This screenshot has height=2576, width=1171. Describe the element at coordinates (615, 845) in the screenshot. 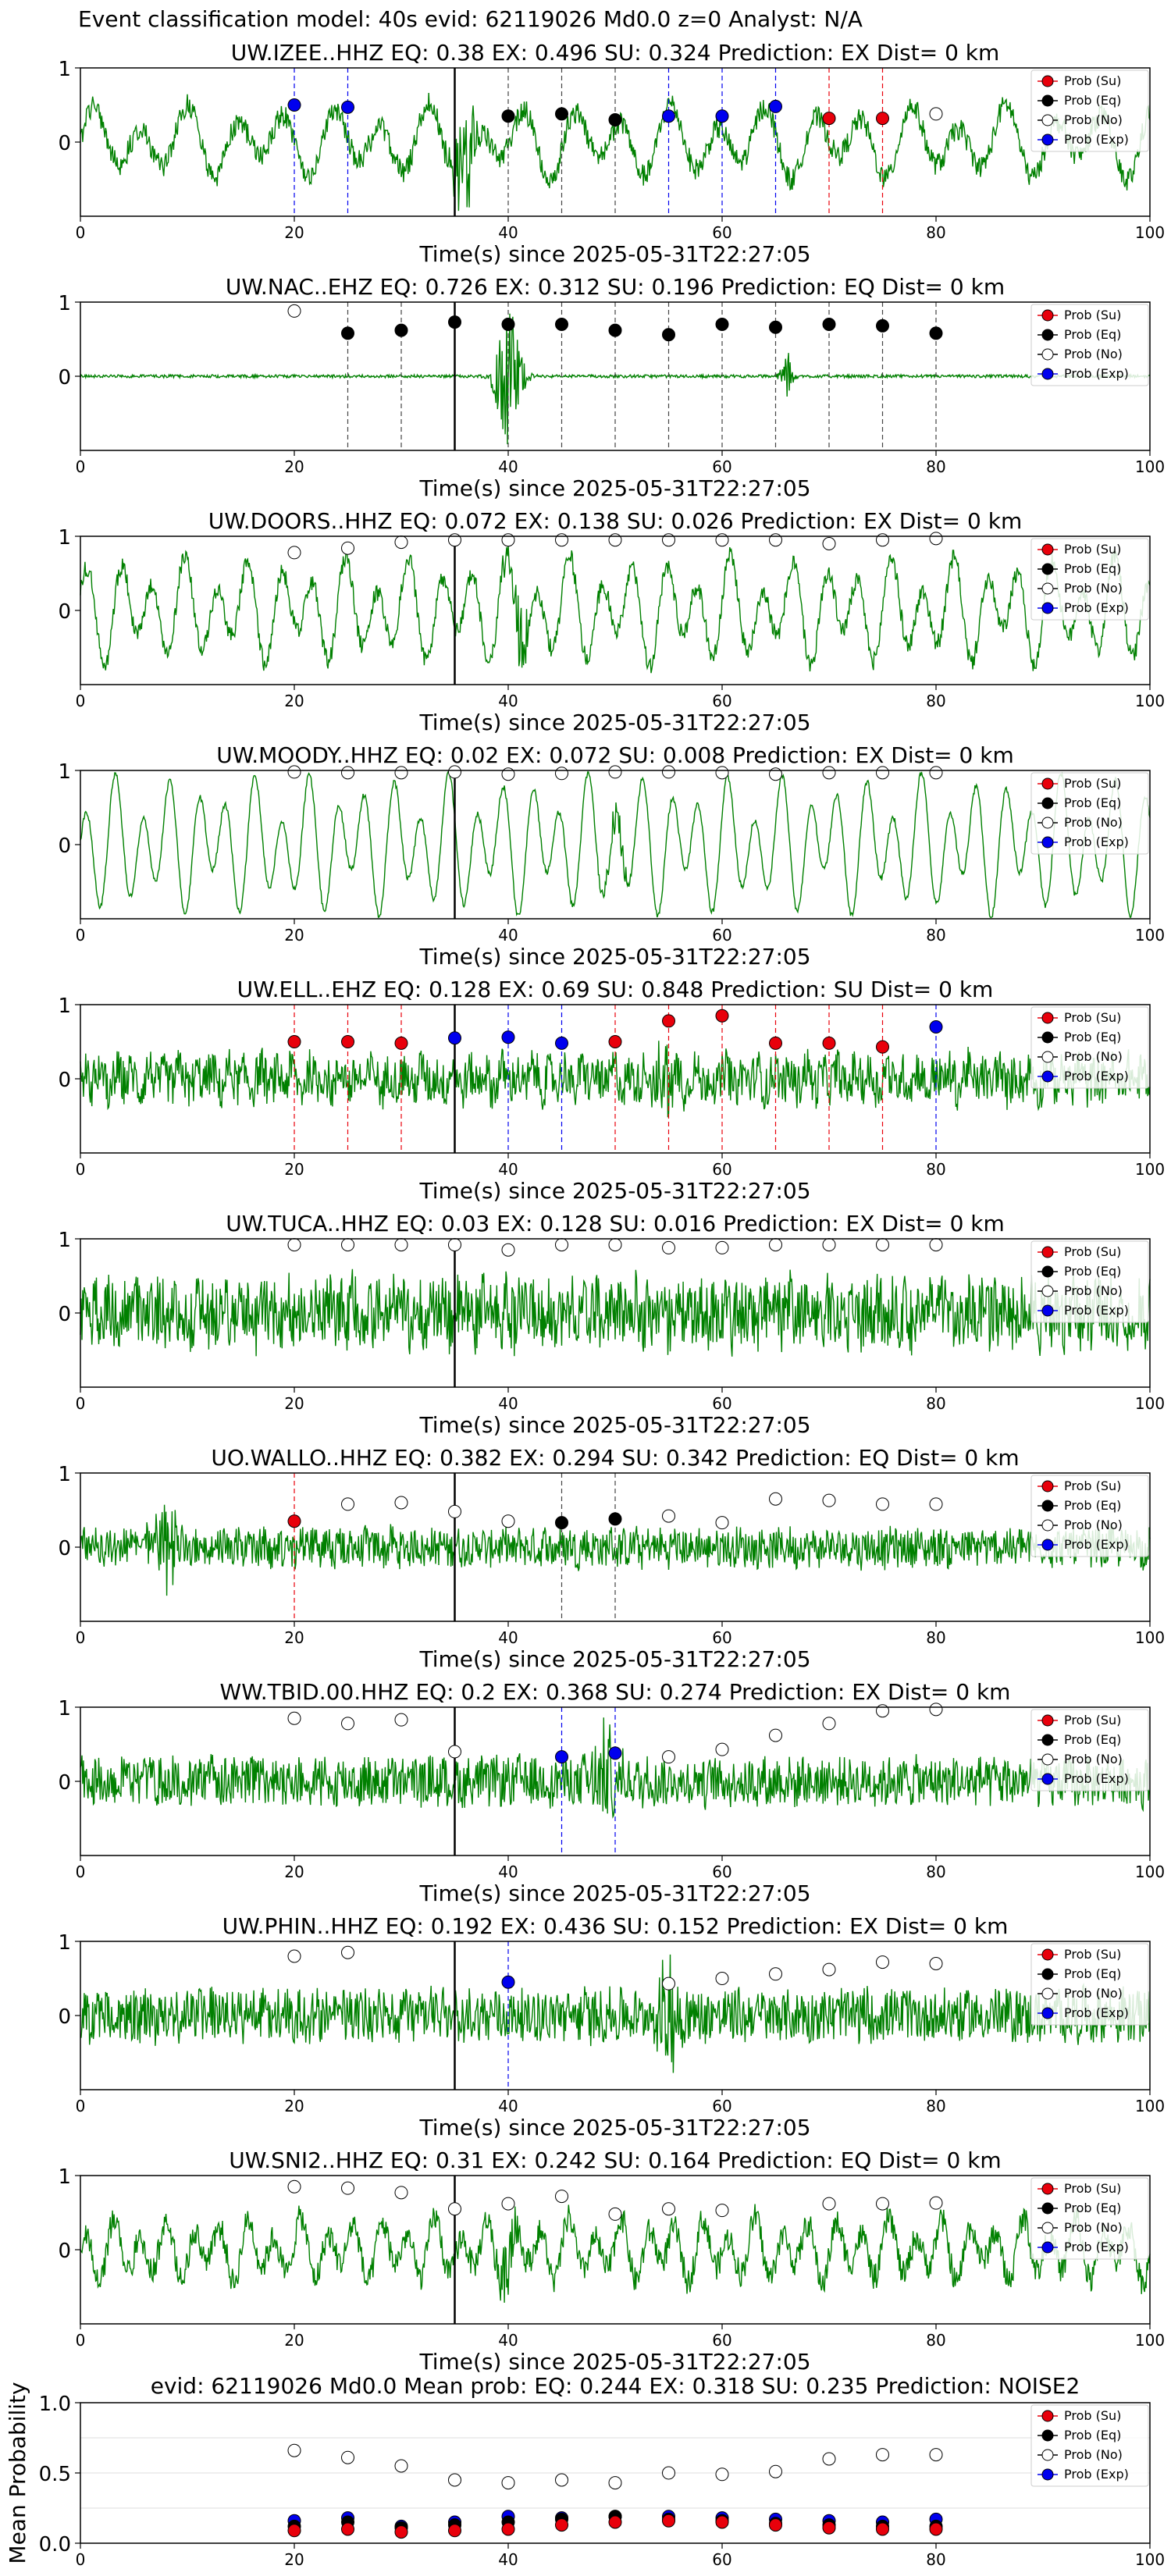

I see `plot-frame` at that location.